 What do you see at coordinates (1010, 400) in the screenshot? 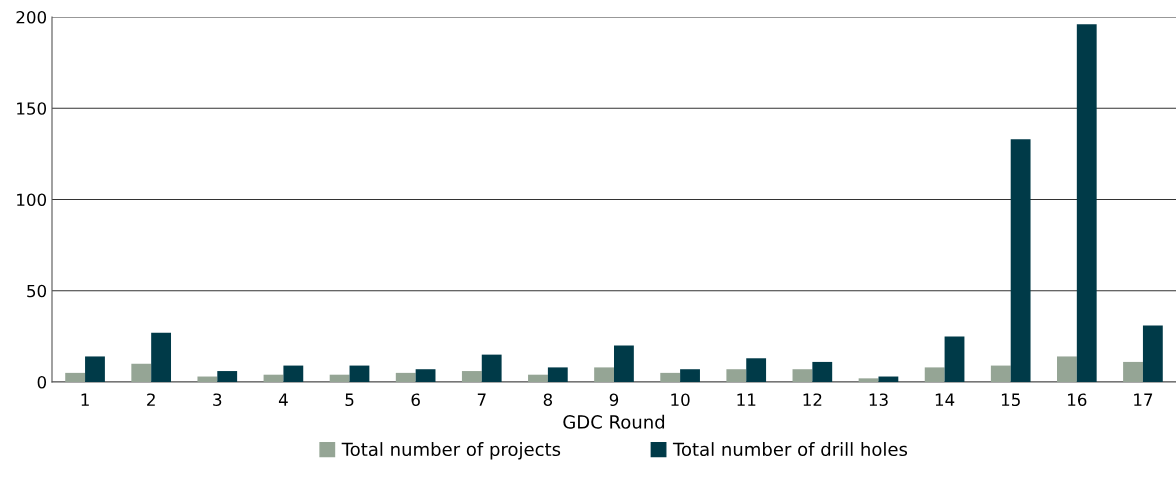
I see `x-tick-label: 15` at bounding box center [1010, 400].